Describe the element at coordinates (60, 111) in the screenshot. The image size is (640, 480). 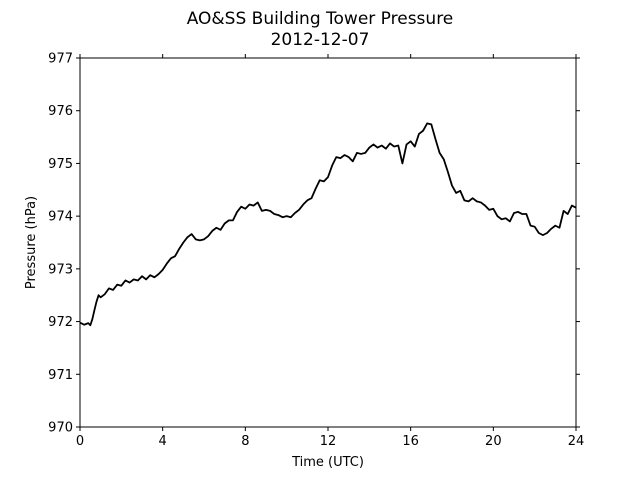
I see `y-tick-label: 976` at that location.